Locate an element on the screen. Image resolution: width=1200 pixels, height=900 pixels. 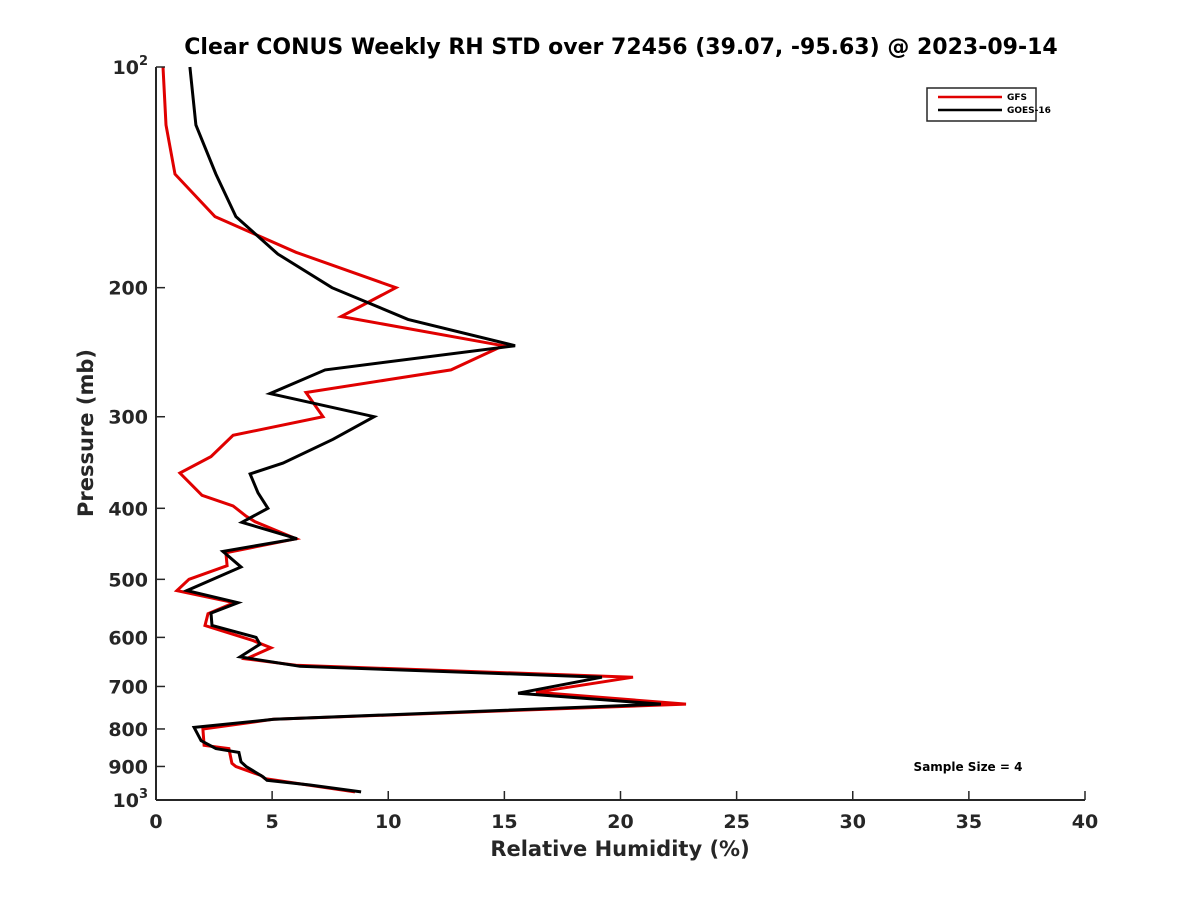
y-tick-label: 500 is located at coordinates (128, 580).